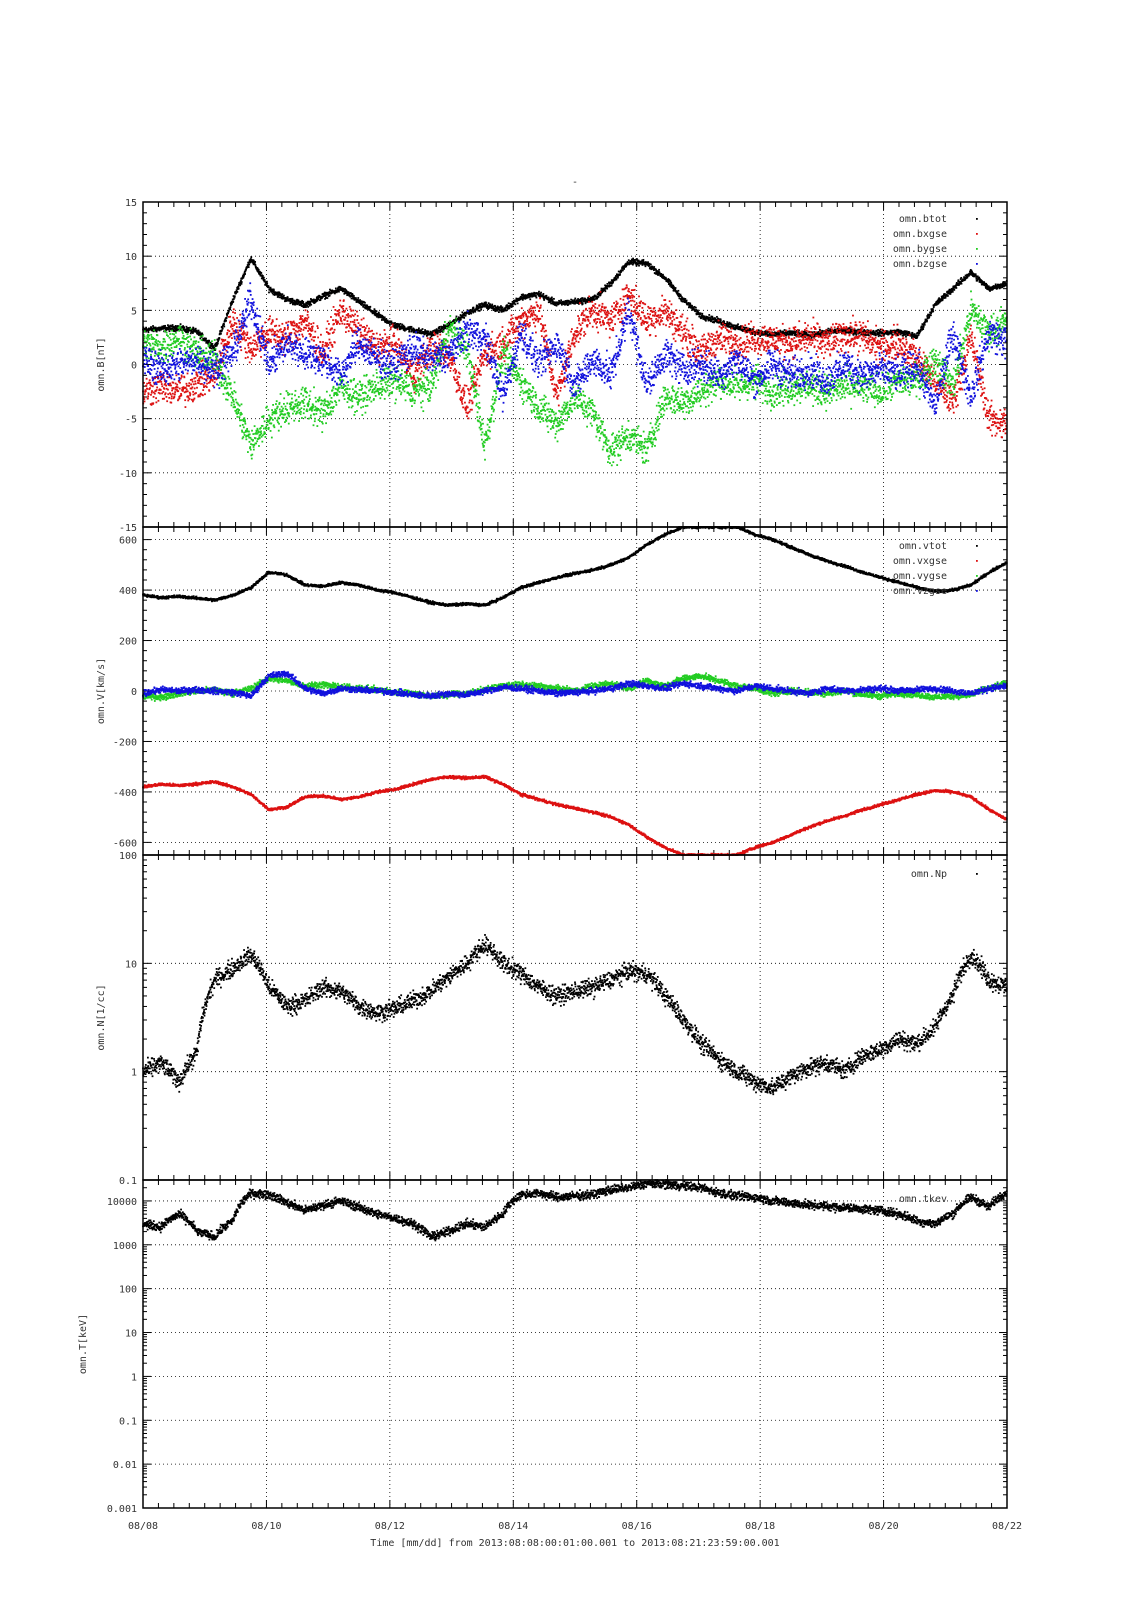  I want to click on y-tick-label: 10, so click(131, 257).